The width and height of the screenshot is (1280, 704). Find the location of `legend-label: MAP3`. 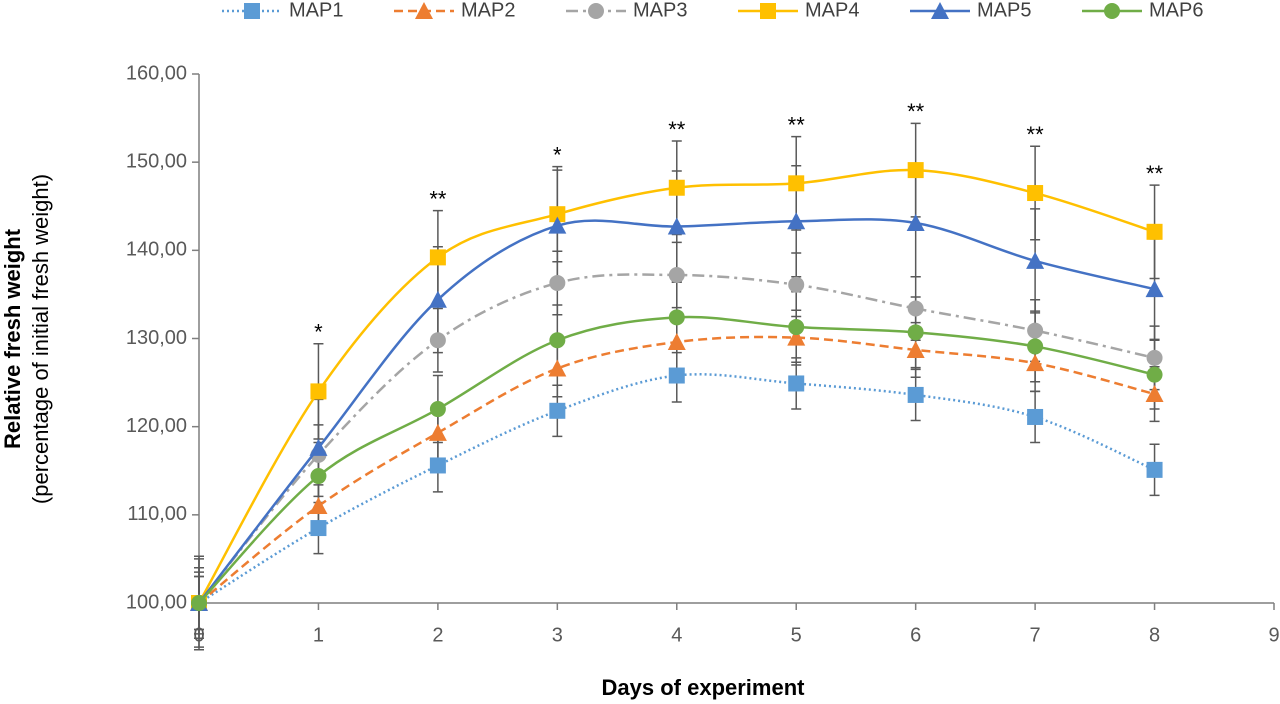

legend-label: MAP3 is located at coordinates (660, 10).